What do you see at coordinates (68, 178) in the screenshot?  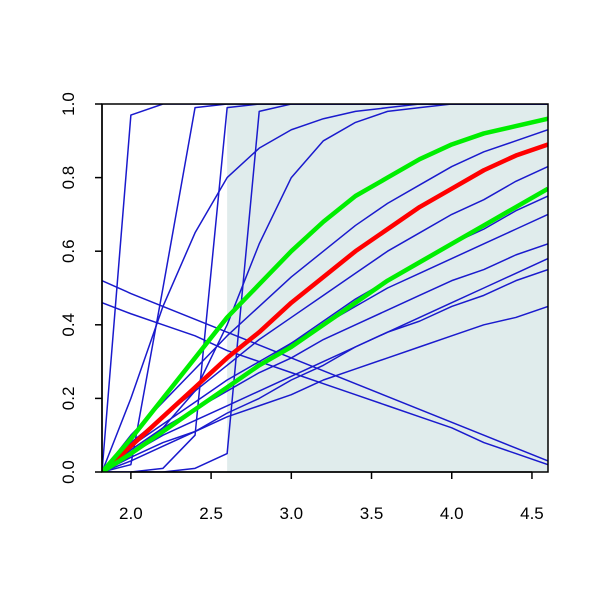 I see `y-tick-label: 0.8` at bounding box center [68, 178].